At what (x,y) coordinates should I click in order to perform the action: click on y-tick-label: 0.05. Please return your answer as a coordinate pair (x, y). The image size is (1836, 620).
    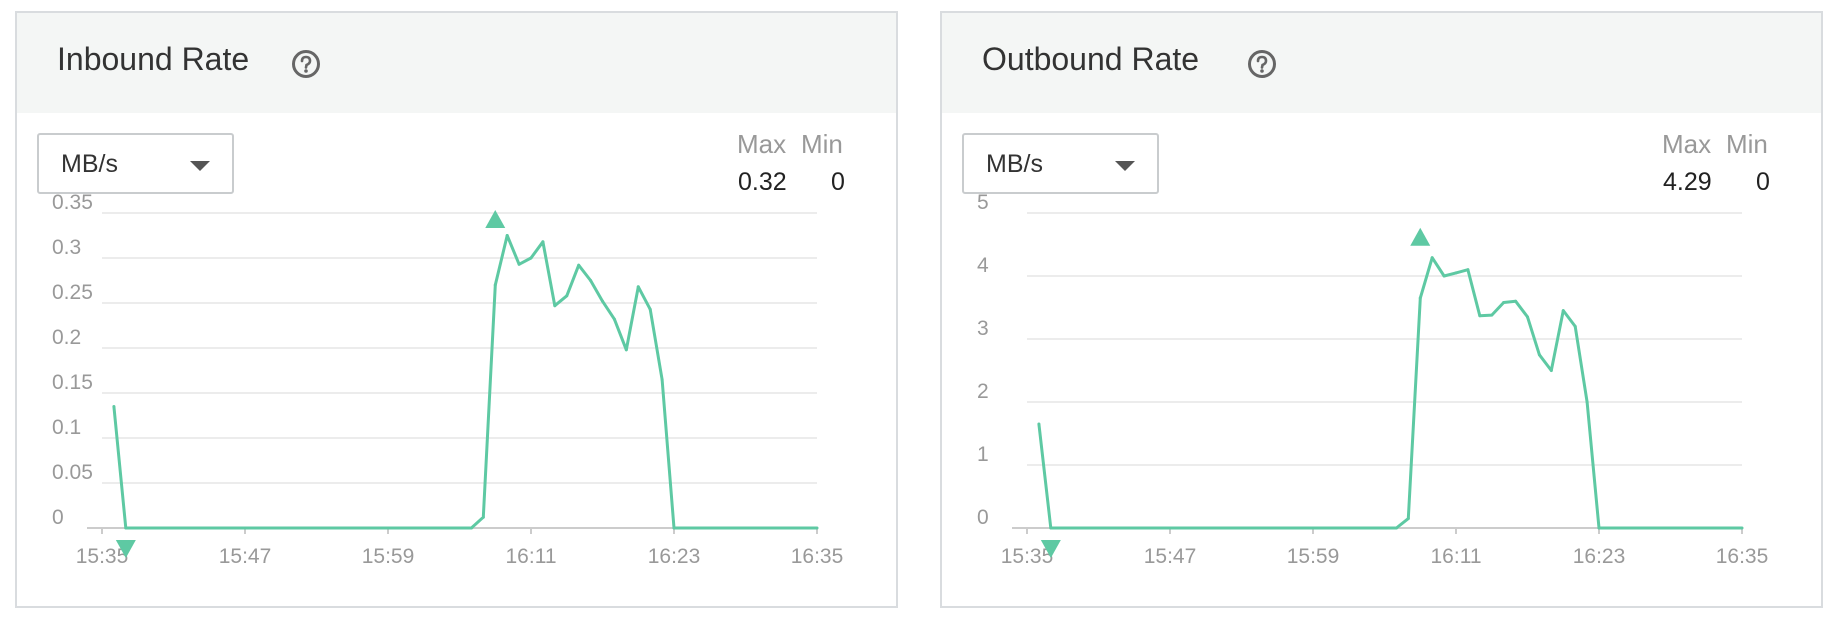
    Looking at the image, I should click on (72, 472).